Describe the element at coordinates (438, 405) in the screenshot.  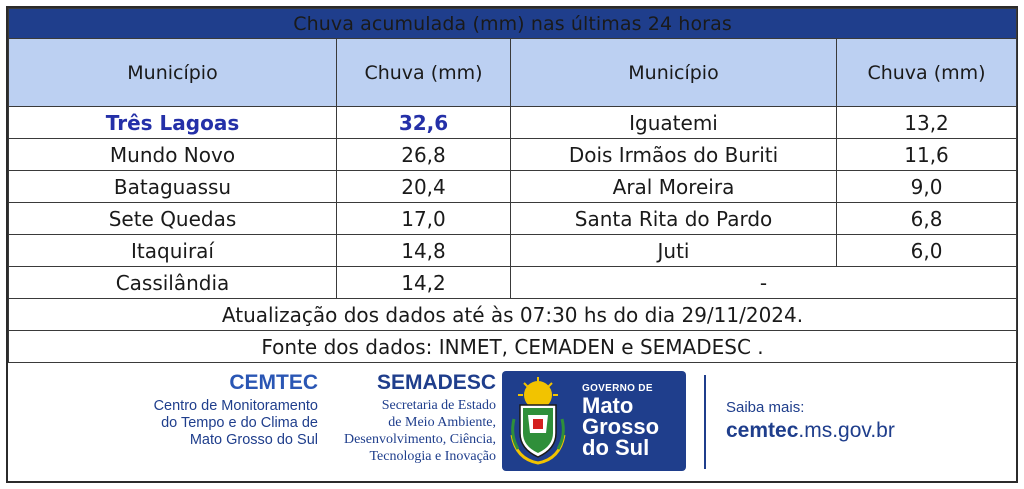
I see `semadesc-desc-line: Secretaria de Estado` at that location.